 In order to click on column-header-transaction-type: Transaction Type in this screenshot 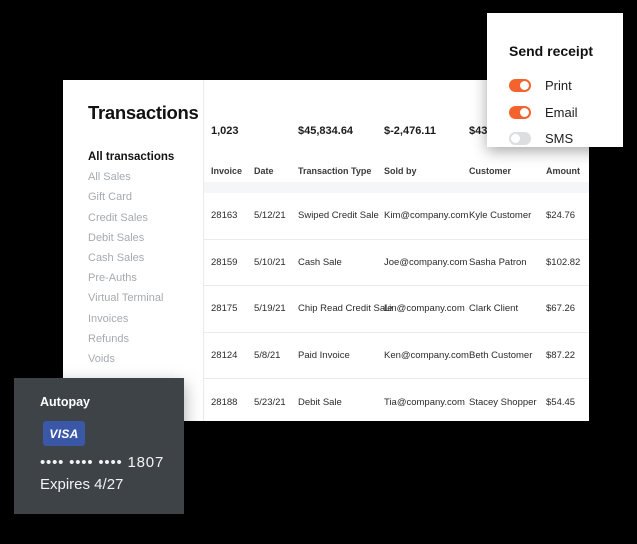, I will do `click(335, 171)`.